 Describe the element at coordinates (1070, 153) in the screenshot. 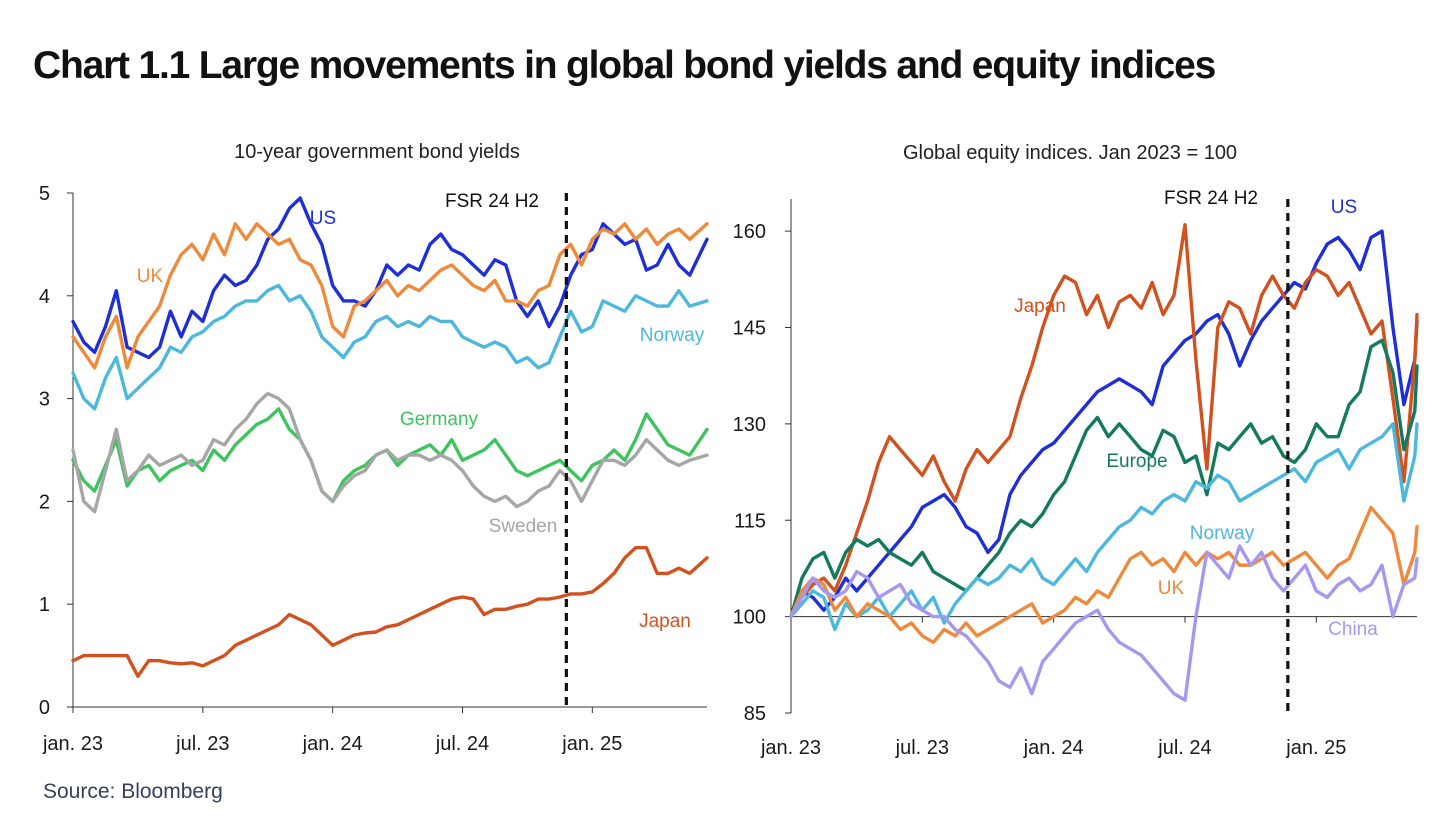

I see `panel-title: Global equity indices. Jan 2023 = 100` at that location.